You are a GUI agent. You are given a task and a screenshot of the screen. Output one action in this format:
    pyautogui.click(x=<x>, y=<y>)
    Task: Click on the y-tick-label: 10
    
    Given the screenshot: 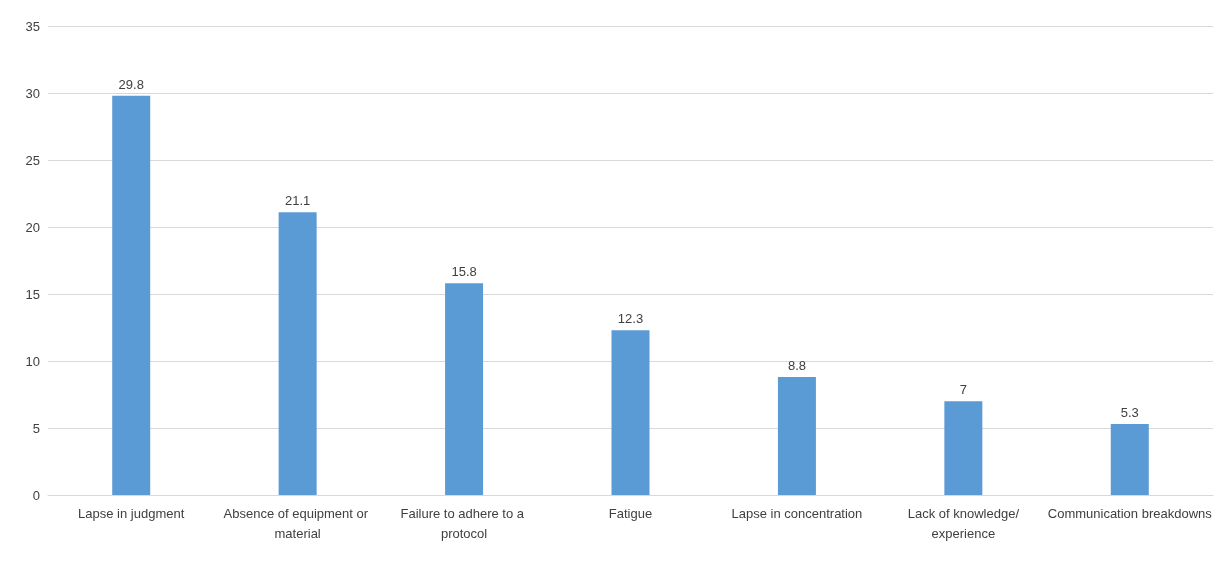 What is the action you would take?
    pyautogui.click(x=32, y=361)
    